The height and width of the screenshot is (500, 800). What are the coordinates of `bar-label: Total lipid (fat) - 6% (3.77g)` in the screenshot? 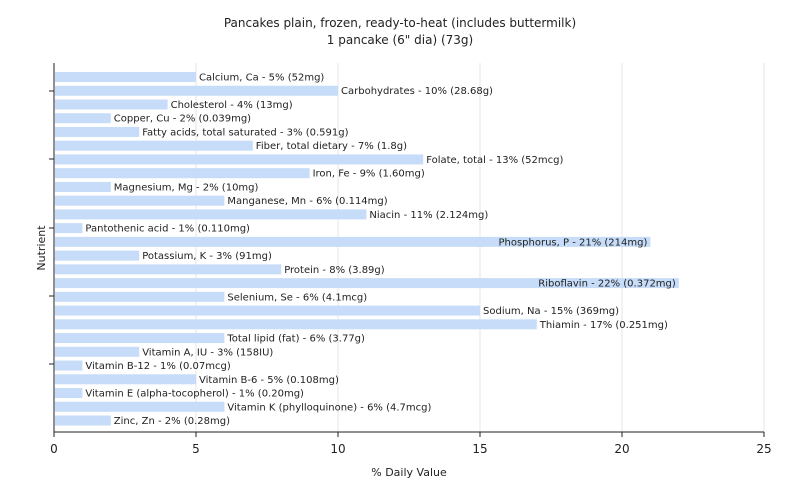 It's located at (295, 339).